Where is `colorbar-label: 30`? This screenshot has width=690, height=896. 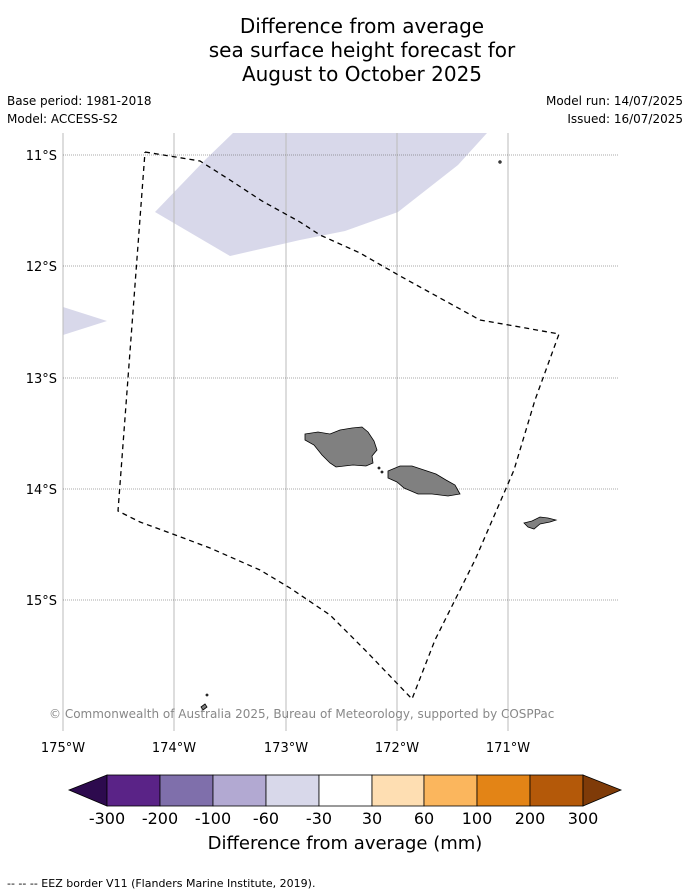 colorbar-label: 30 is located at coordinates (372, 818).